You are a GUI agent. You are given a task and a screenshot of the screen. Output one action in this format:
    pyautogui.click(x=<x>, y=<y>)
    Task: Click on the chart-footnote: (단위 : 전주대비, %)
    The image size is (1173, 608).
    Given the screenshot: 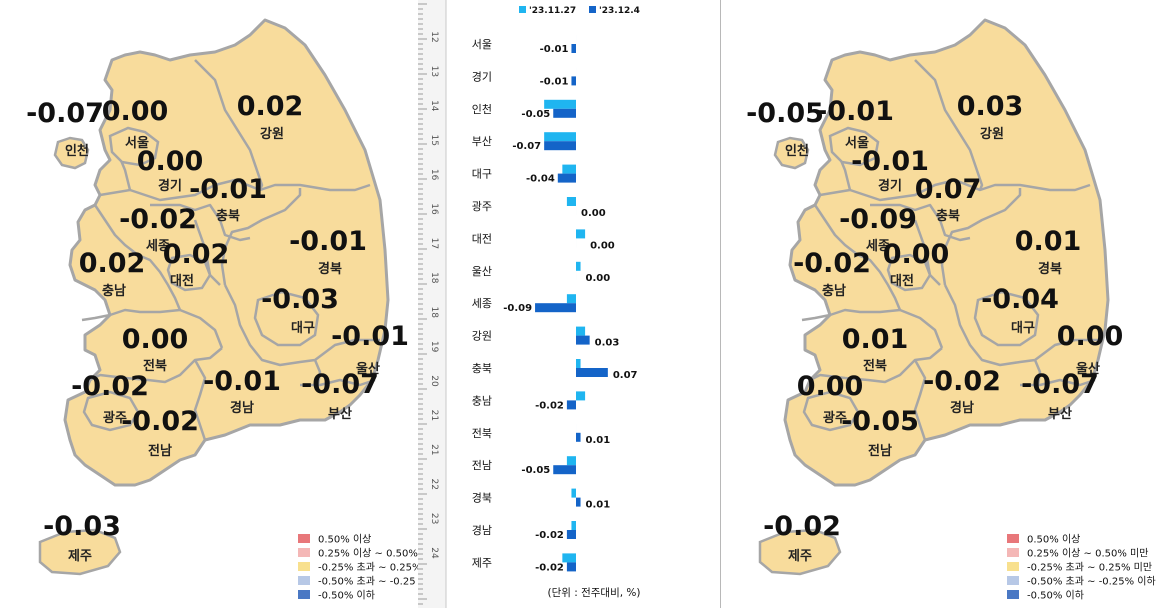 What is the action you would take?
    pyautogui.click(x=593, y=592)
    